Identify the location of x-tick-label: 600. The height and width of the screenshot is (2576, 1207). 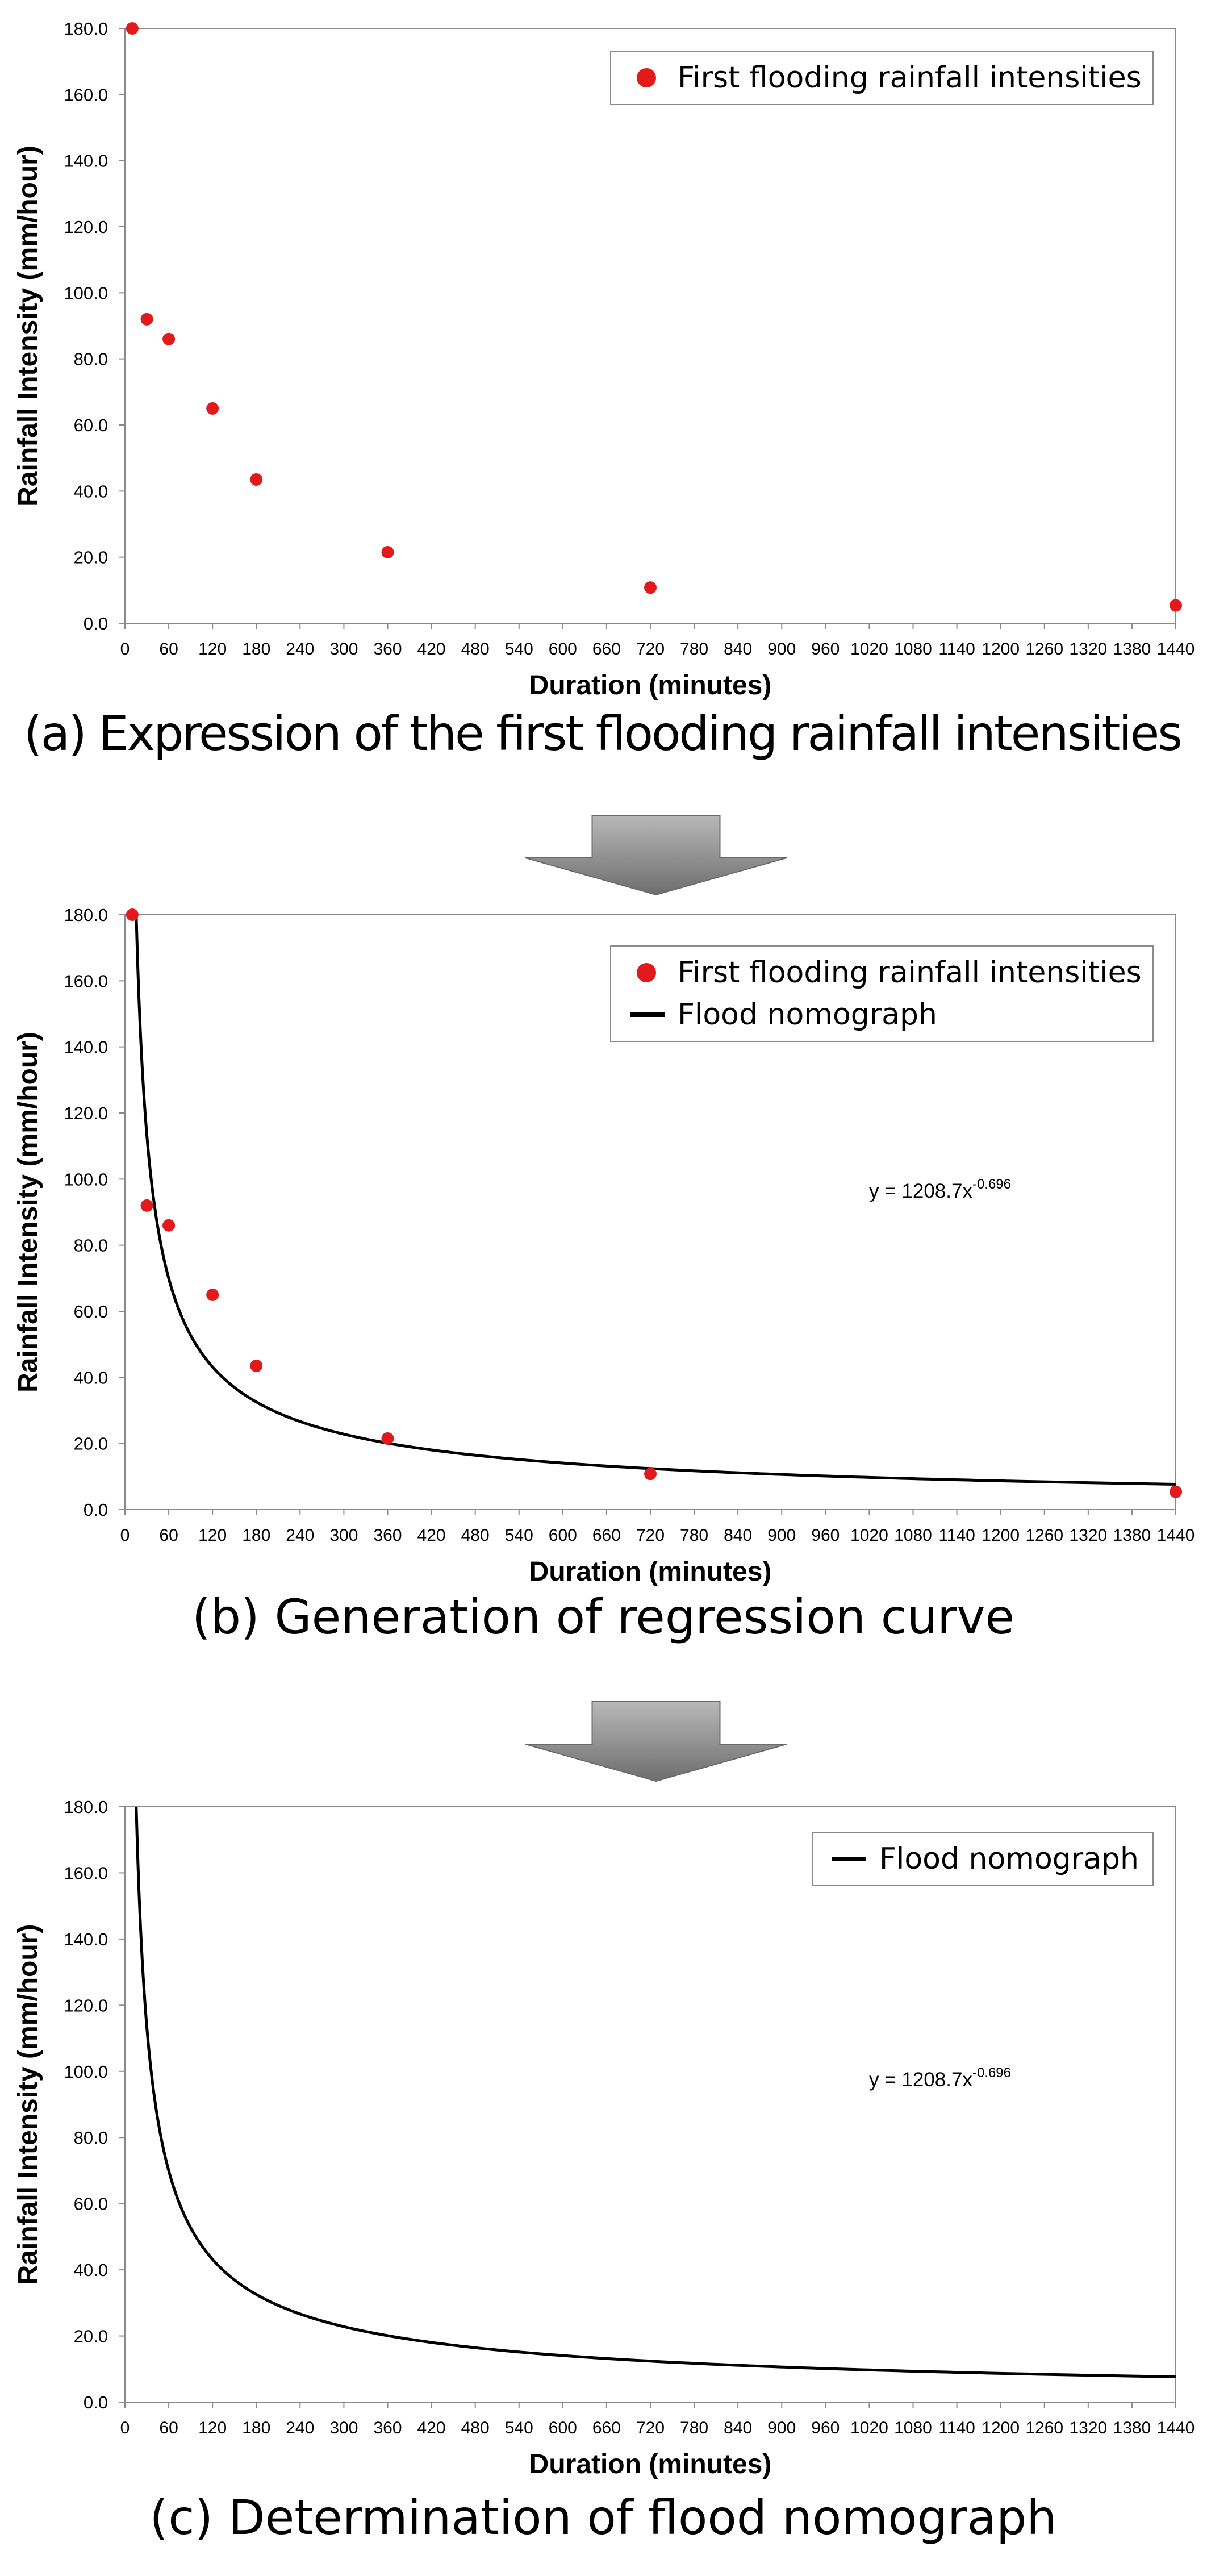
(563, 2428).